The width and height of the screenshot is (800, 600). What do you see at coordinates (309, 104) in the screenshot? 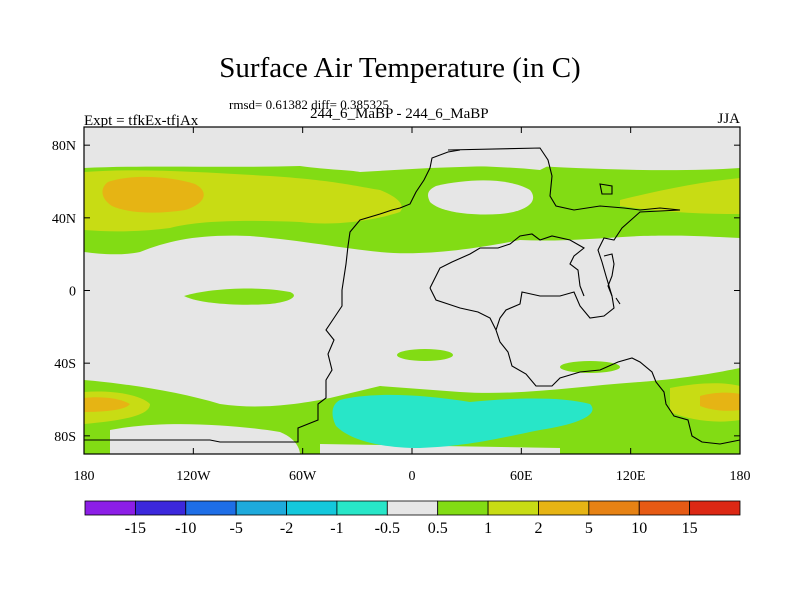
I see `stats-label: rmsd= 0.61382 diff= 0.385325` at bounding box center [309, 104].